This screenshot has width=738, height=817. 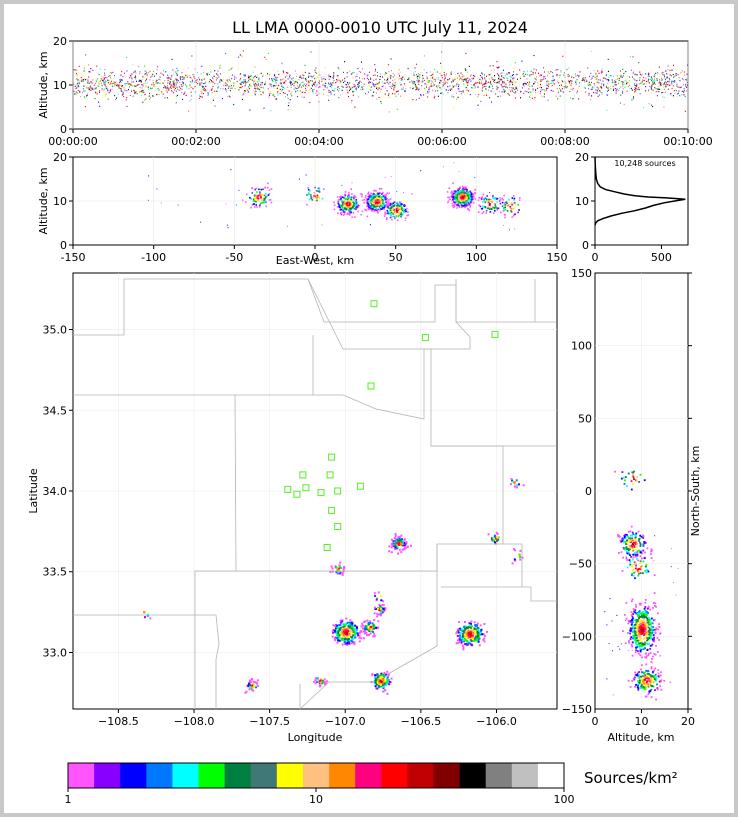 I want to click on time-xtick-label: 00:00:00, so click(x=72, y=141).